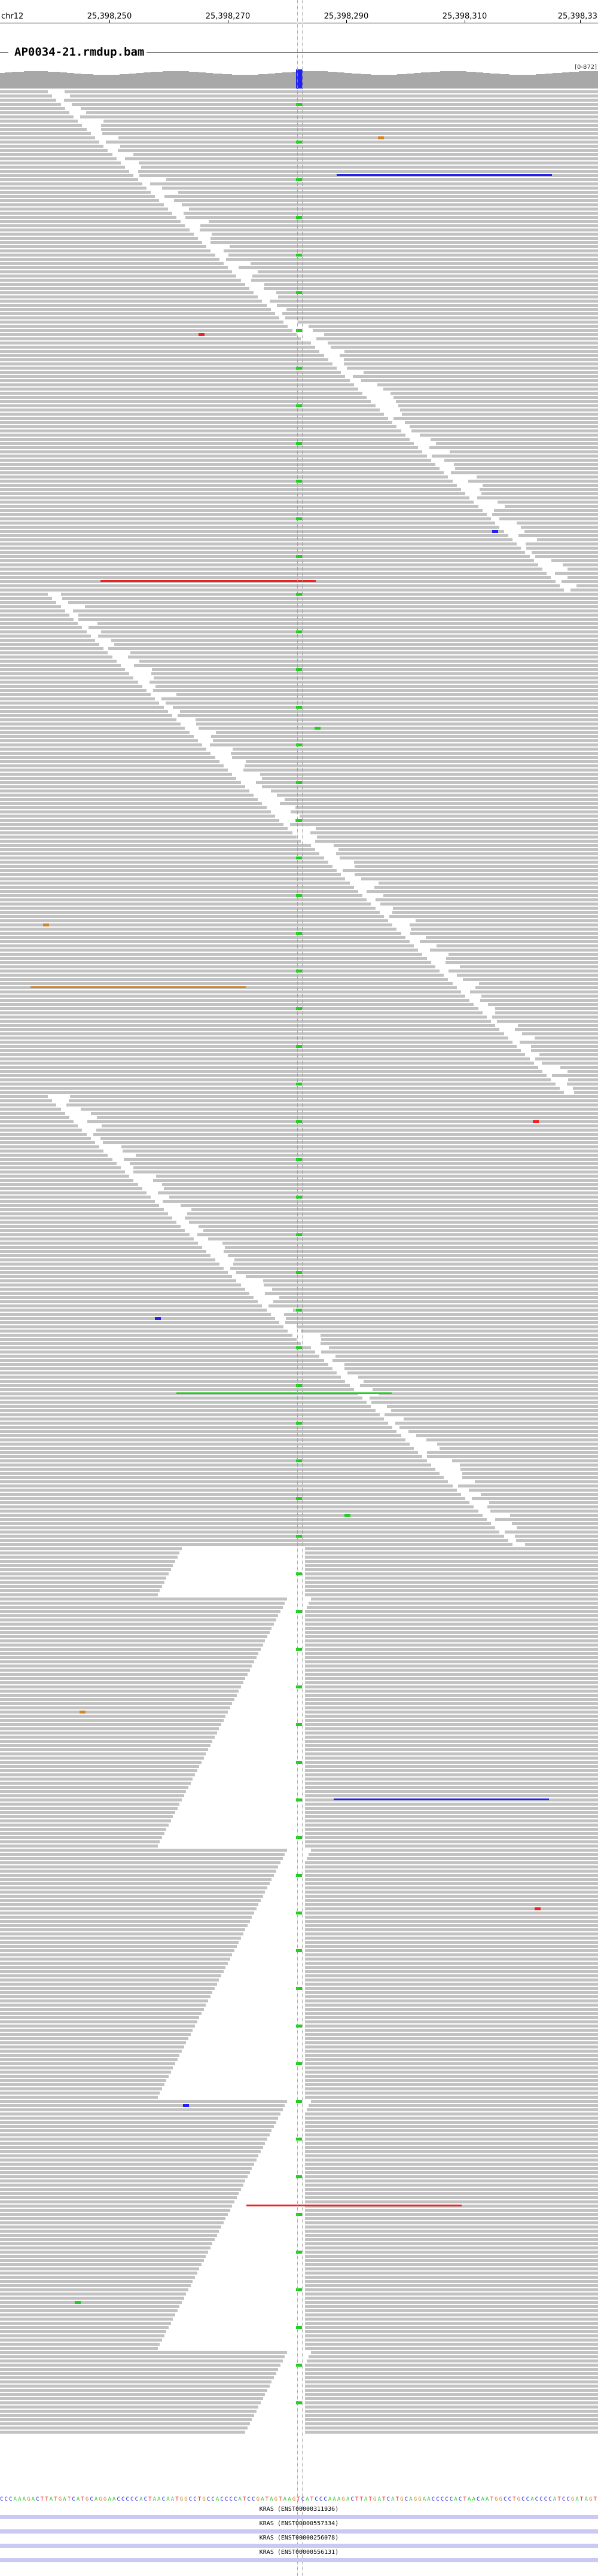 This screenshot has width=598, height=2576. I want to click on gene-feature: KRAS (ENST00000256078), so click(299, 2542).